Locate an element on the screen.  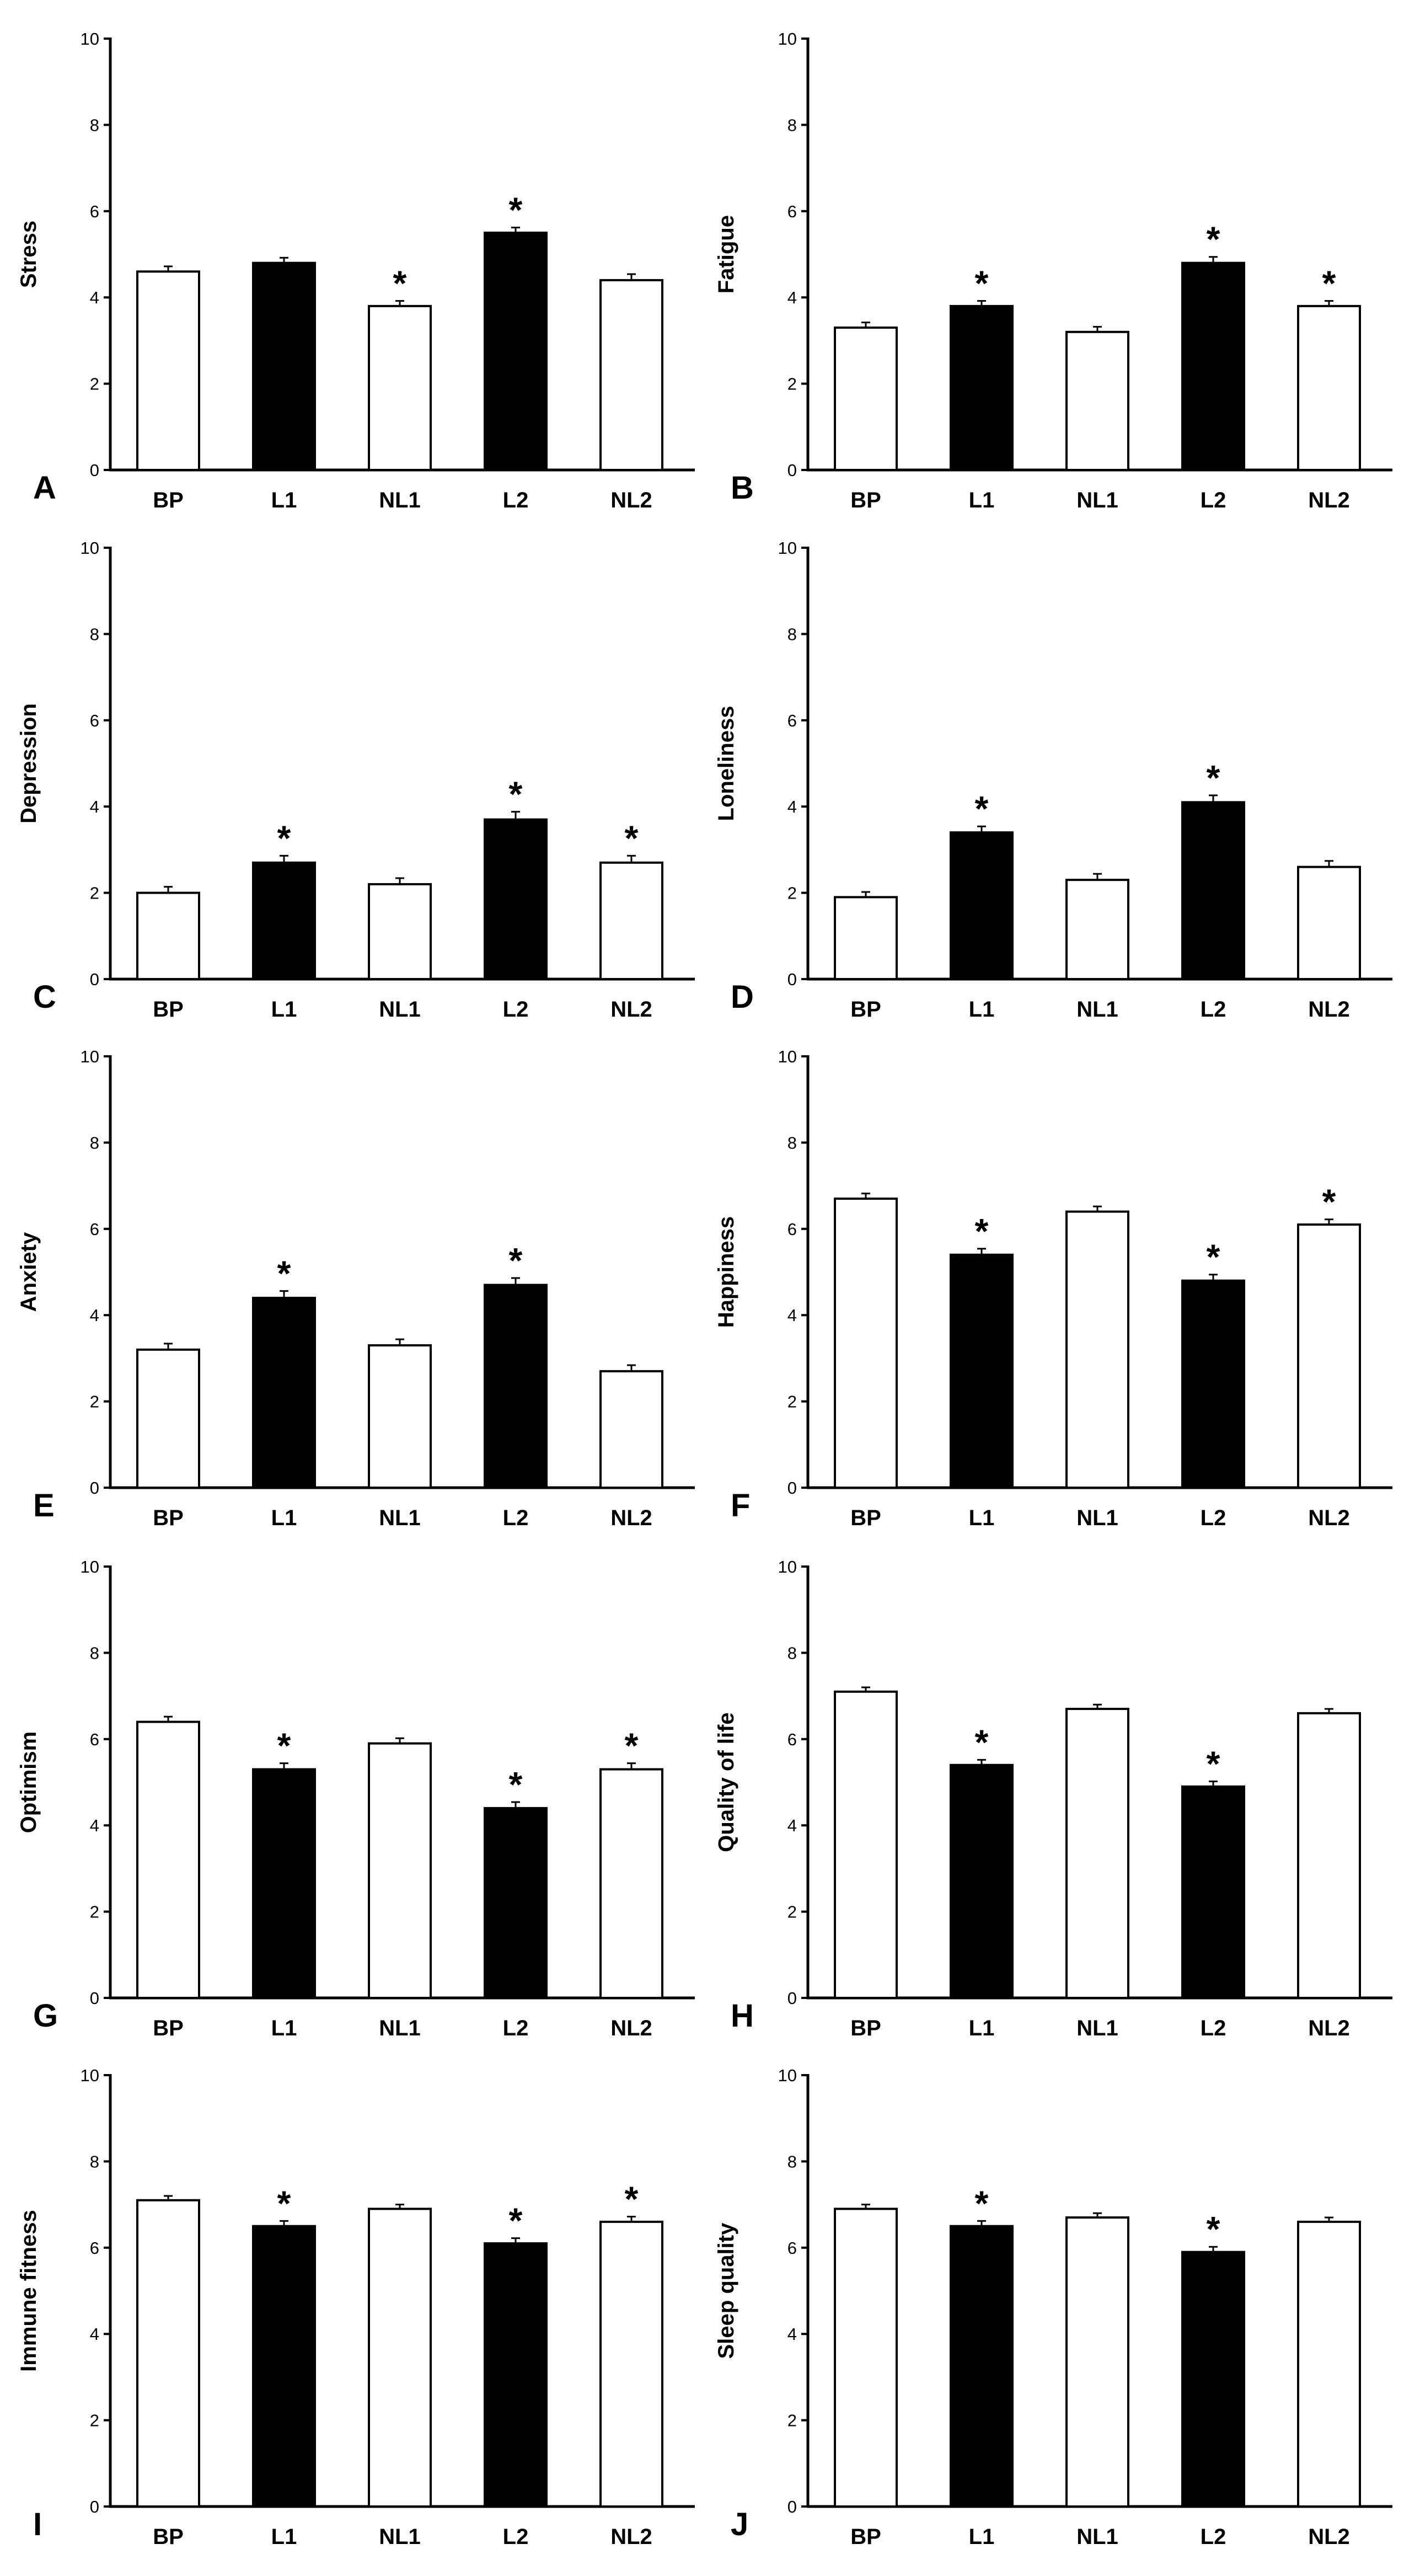
chart-panel-h: 0 2 4 6 8 10 Quality of life BP * L1 NL1 * L2 NL2 H is located at coordinates (1053, 1798).